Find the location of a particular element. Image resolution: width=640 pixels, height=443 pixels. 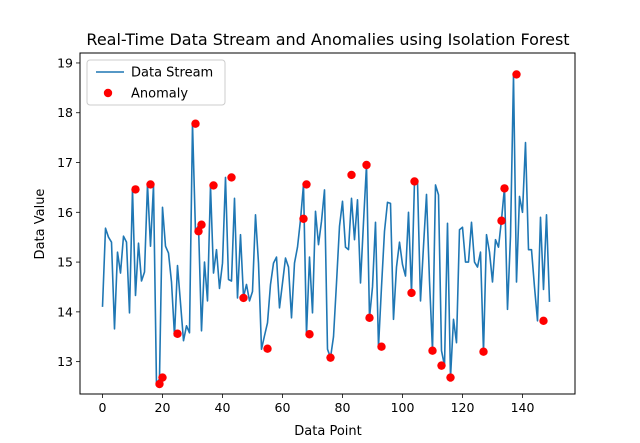

y-tick-label: 19 is located at coordinates (65, 62).